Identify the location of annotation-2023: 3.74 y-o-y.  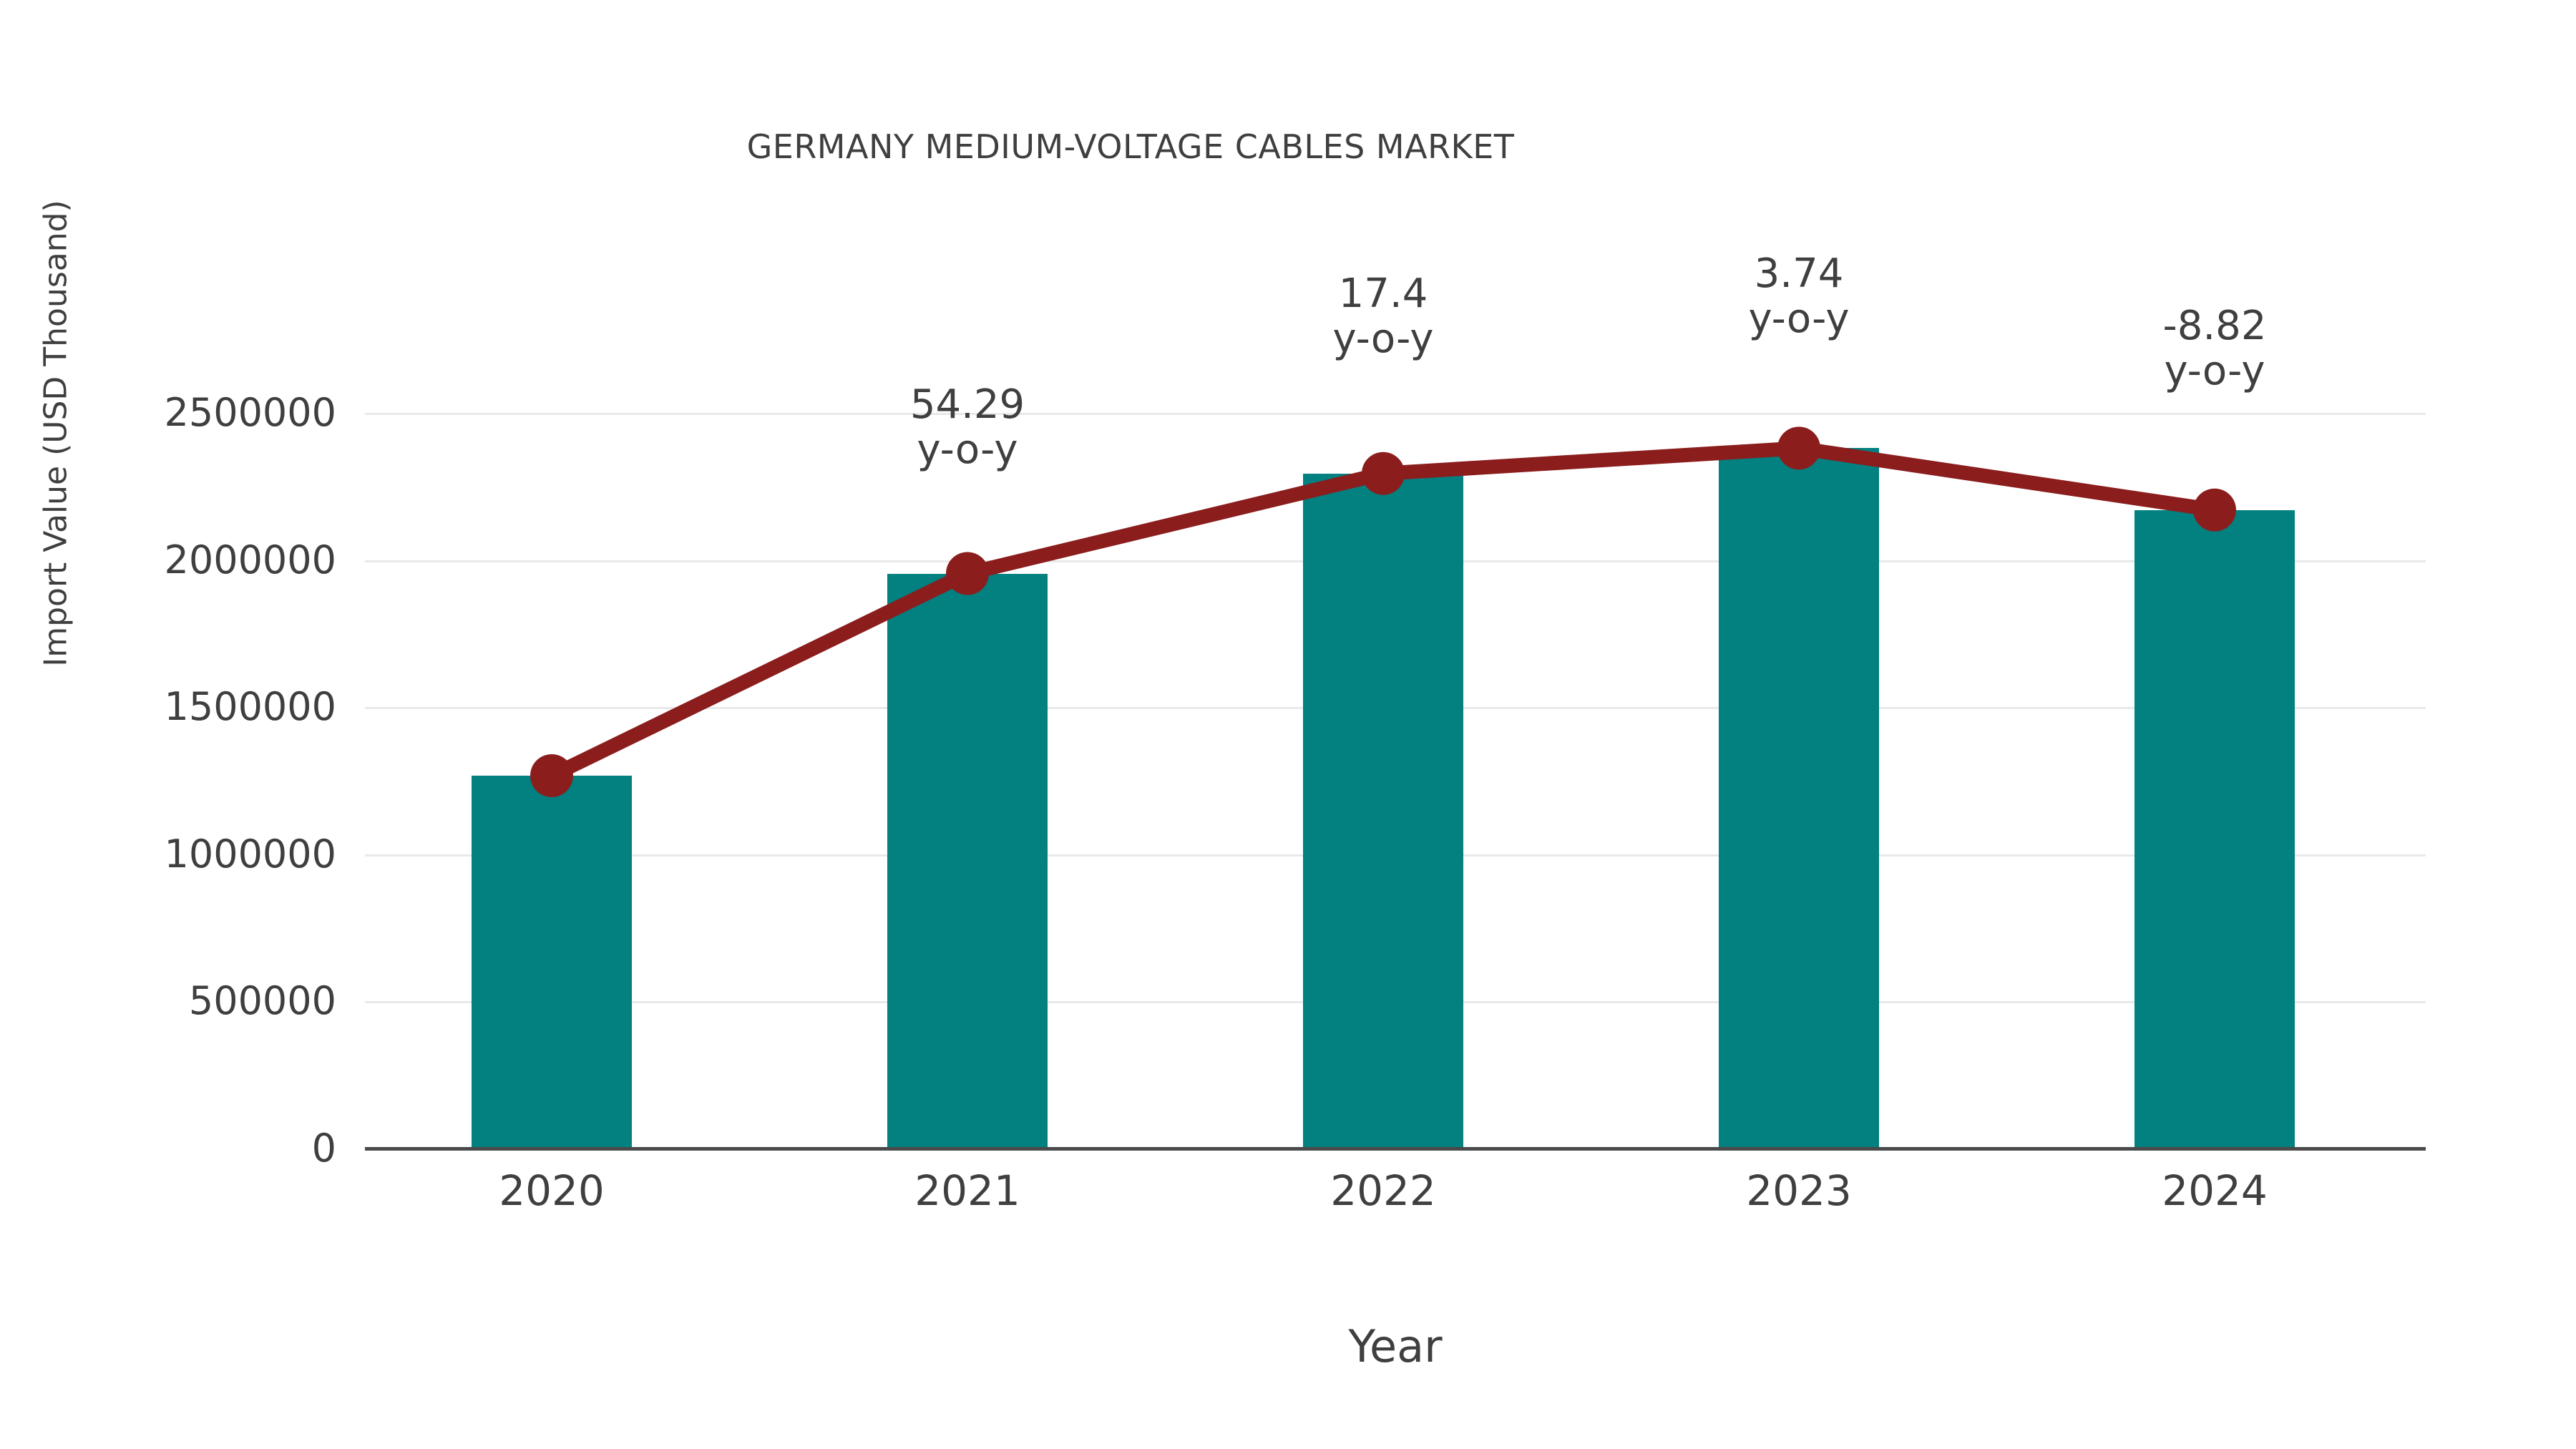
(1799, 296).